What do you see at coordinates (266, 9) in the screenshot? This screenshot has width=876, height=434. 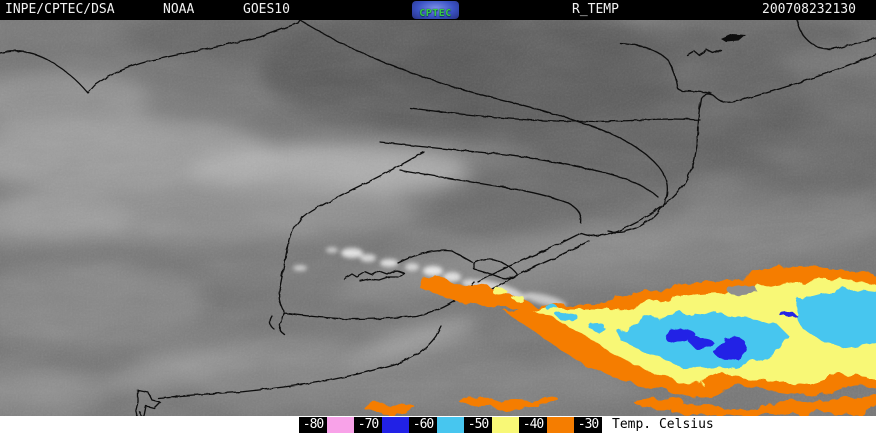 I see `satellite-label: GOES10` at bounding box center [266, 9].